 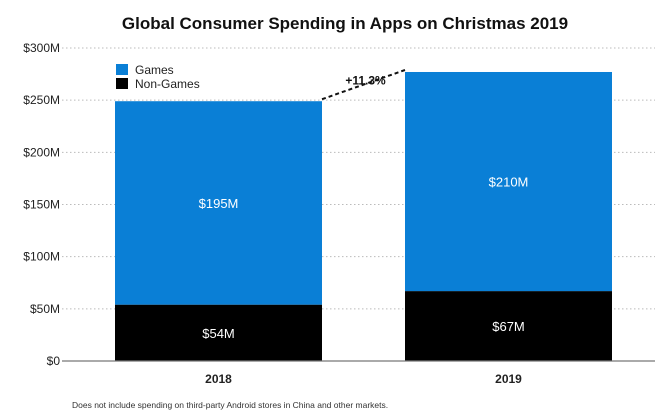 What do you see at coordinates (41, 152) in the screenshot?
I see `y-tick-label: $200M` at bounding box center [41, 152].